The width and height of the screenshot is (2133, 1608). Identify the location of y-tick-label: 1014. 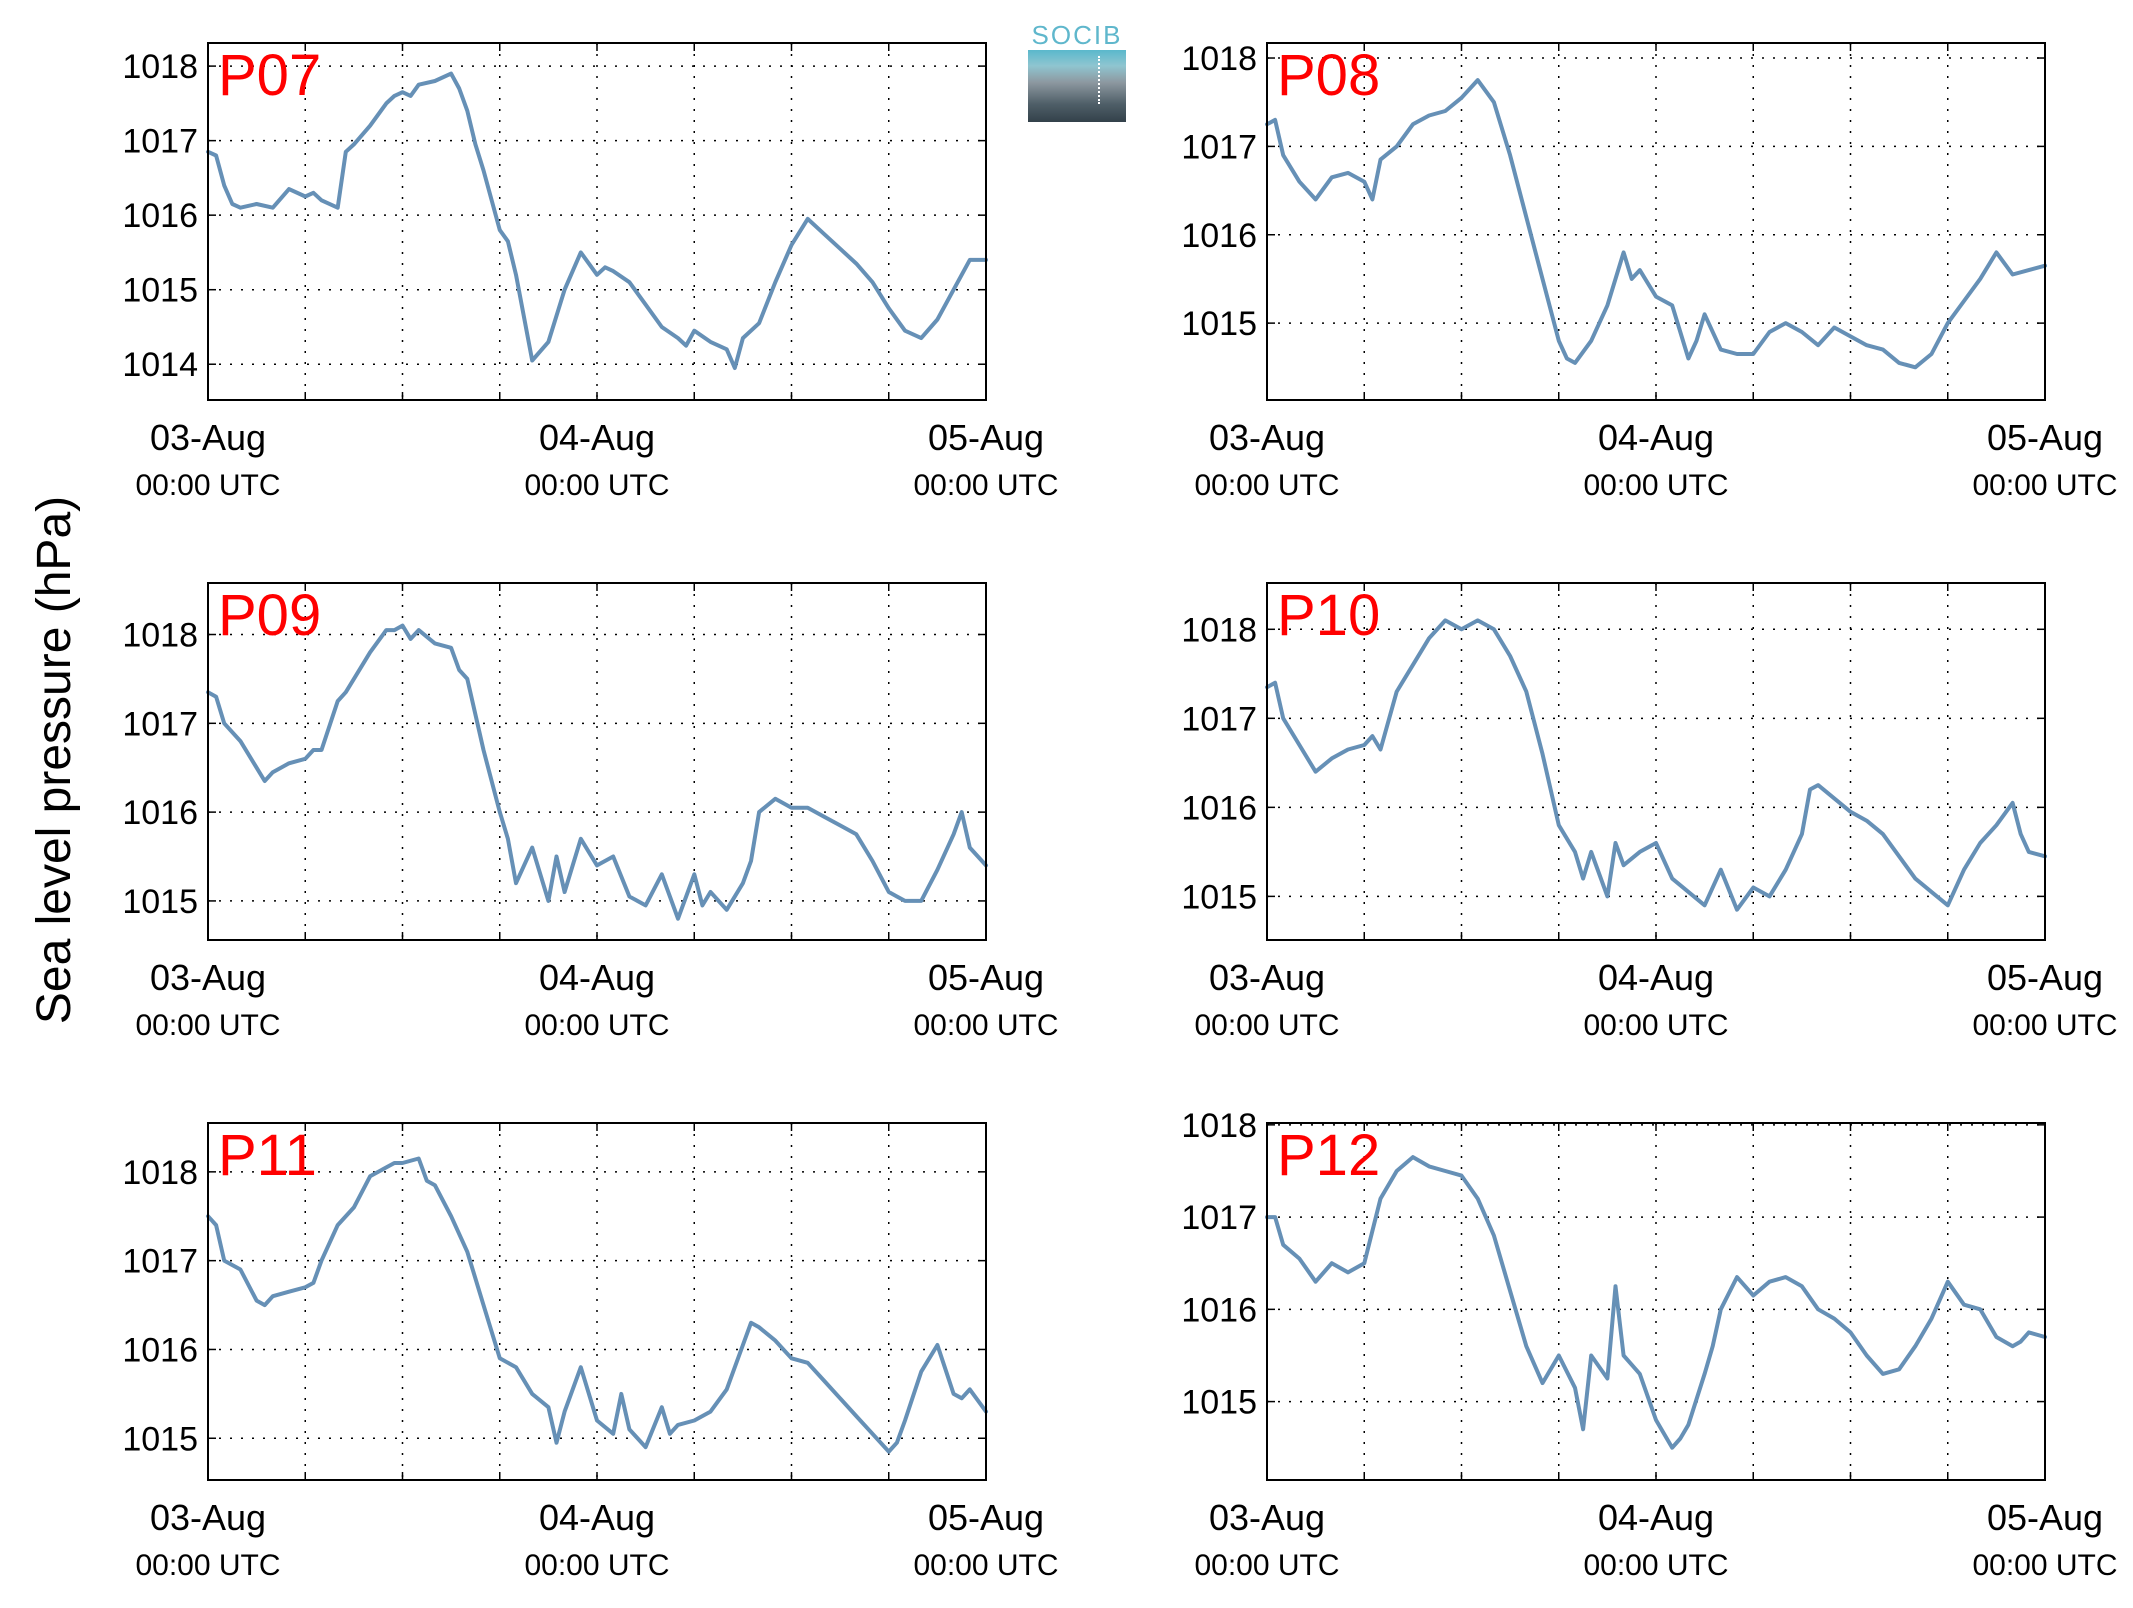
(160, 365).